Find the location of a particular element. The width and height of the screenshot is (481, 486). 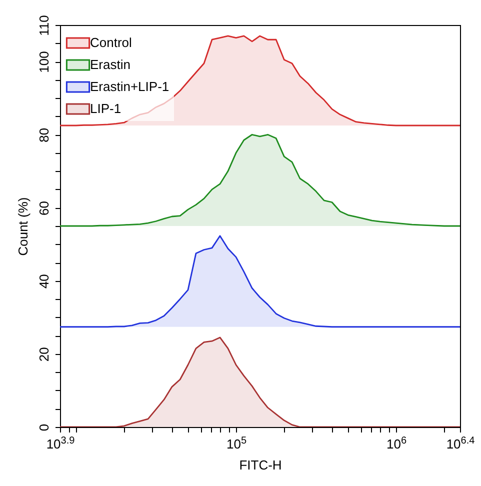

legend-label: Control is located at coordinates (111, 42).